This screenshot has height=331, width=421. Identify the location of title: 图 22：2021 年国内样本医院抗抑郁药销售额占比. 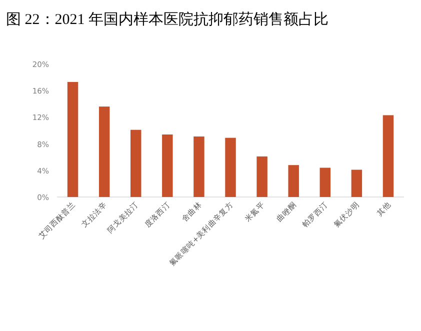
(167, 20).